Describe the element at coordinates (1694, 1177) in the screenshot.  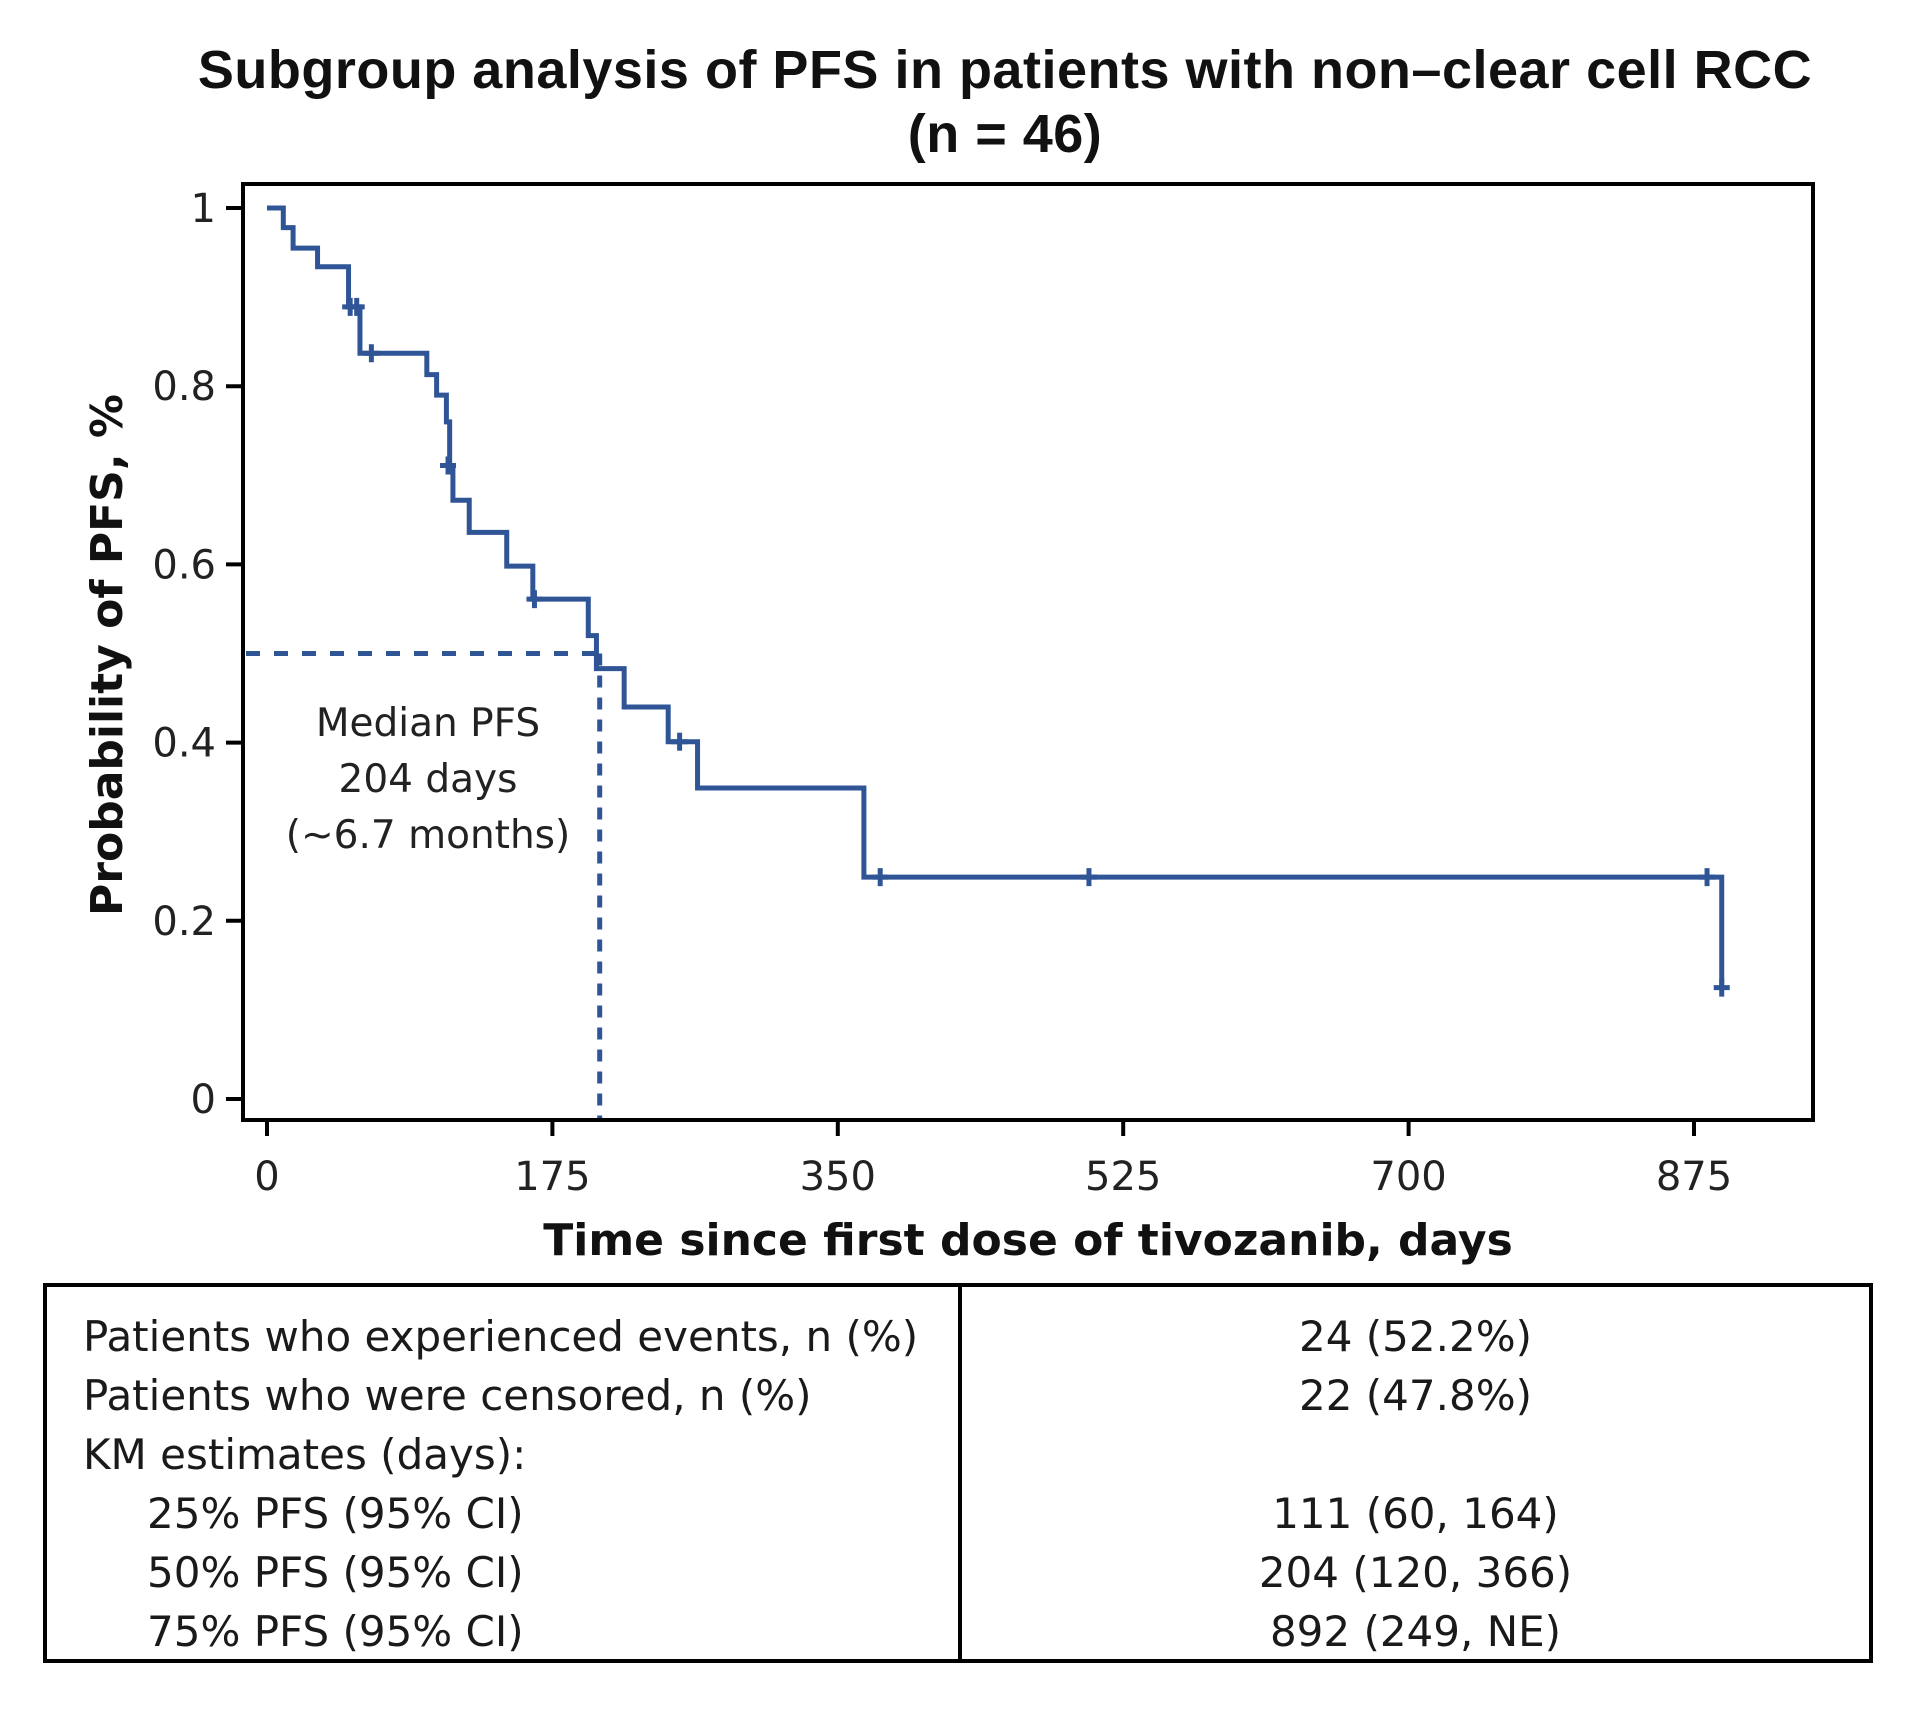
I see `x-tick-label: 875` at that location.